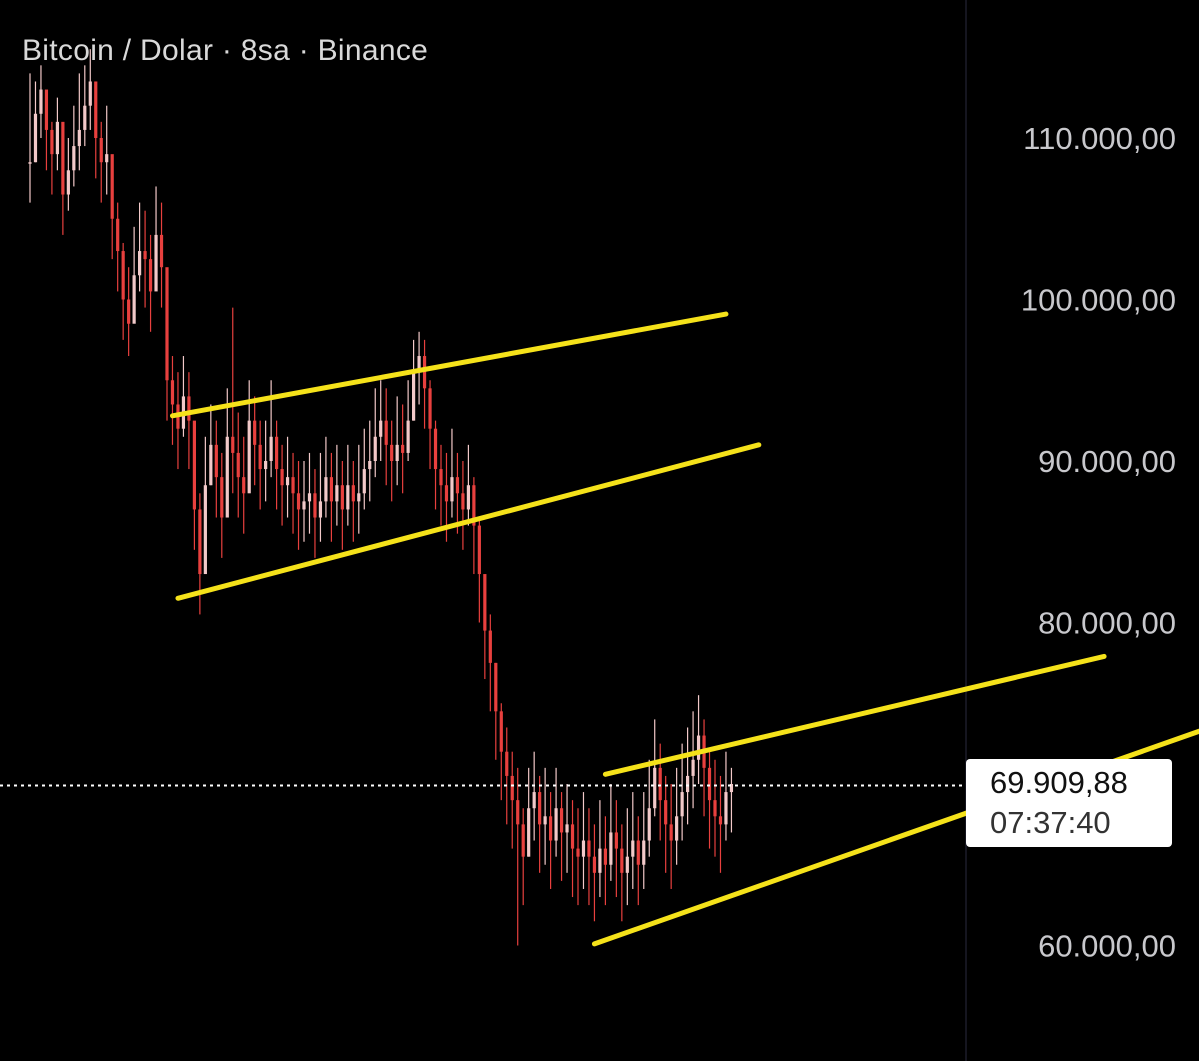 This screenshot has width=1199, height=1061. Describe the element at coordinates (1098, 300) in the screenshot. I see `y-tick-label: 100.000,00` at that location.